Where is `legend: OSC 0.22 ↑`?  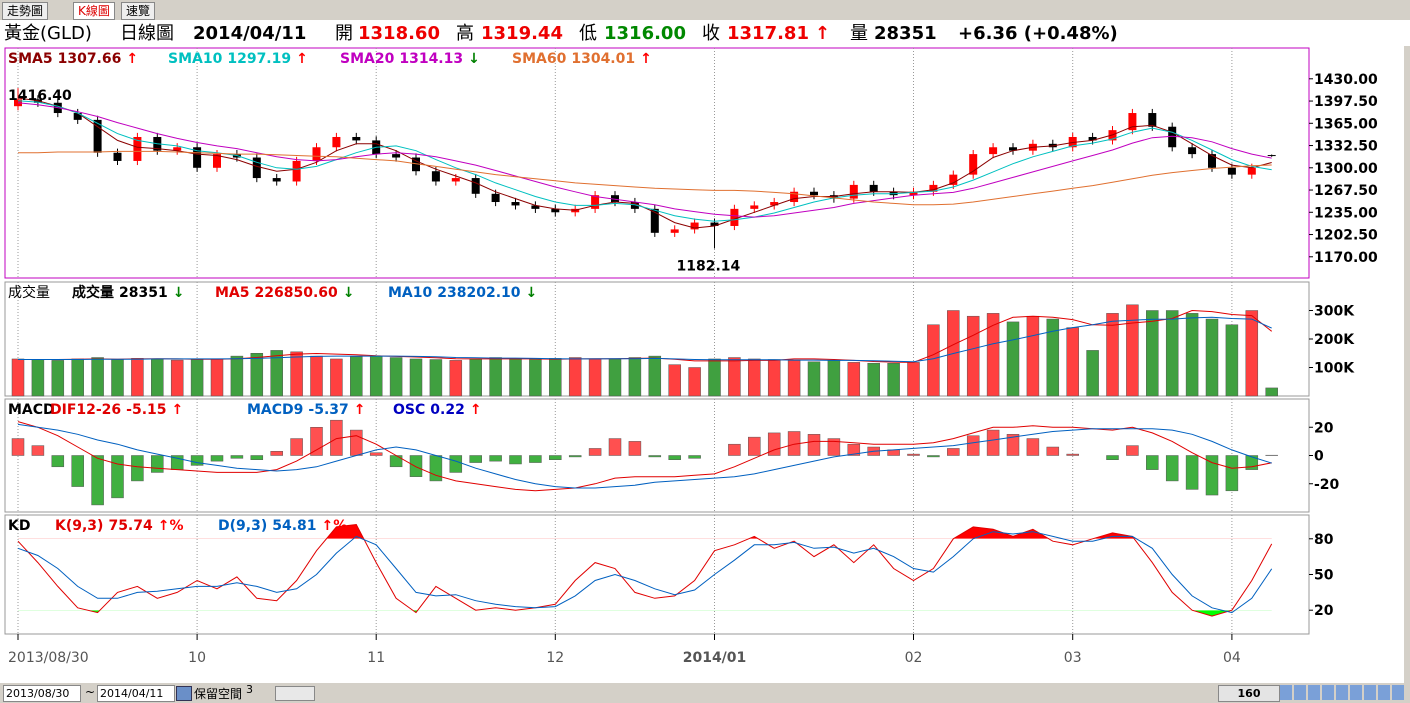 legend: OSC 0.22 ↑ is located at coordinates (437, 410).